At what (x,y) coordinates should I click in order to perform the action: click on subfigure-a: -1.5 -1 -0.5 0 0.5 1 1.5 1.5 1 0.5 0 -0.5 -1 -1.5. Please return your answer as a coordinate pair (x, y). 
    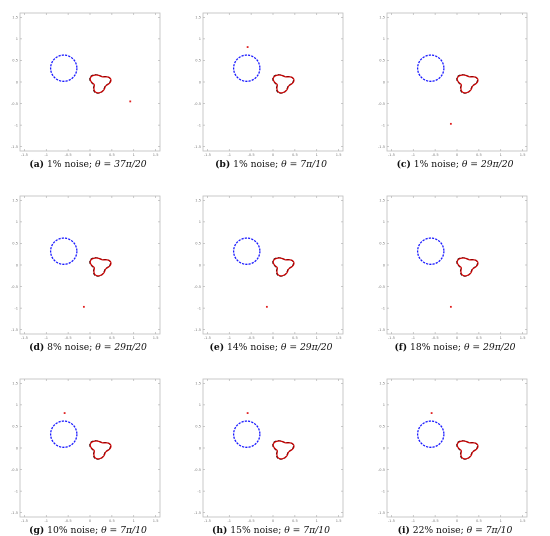
    Looking at the image, I should click on (88, 81).